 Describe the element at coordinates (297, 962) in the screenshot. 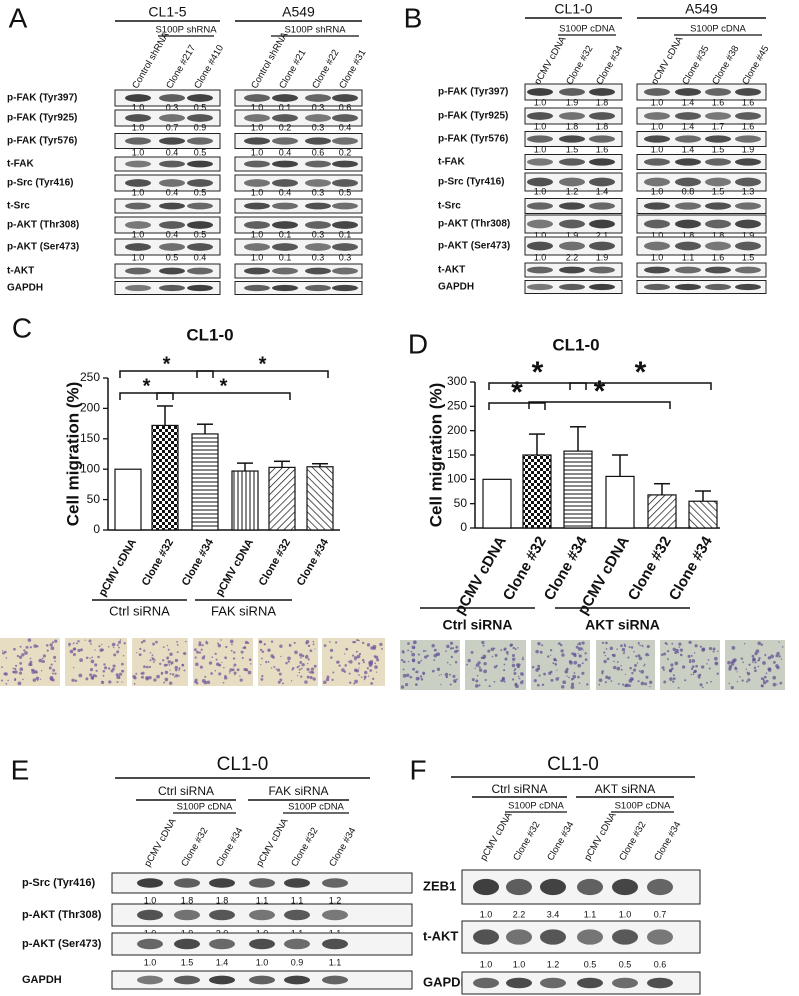

I see `quant-label: 0.9` at that location.